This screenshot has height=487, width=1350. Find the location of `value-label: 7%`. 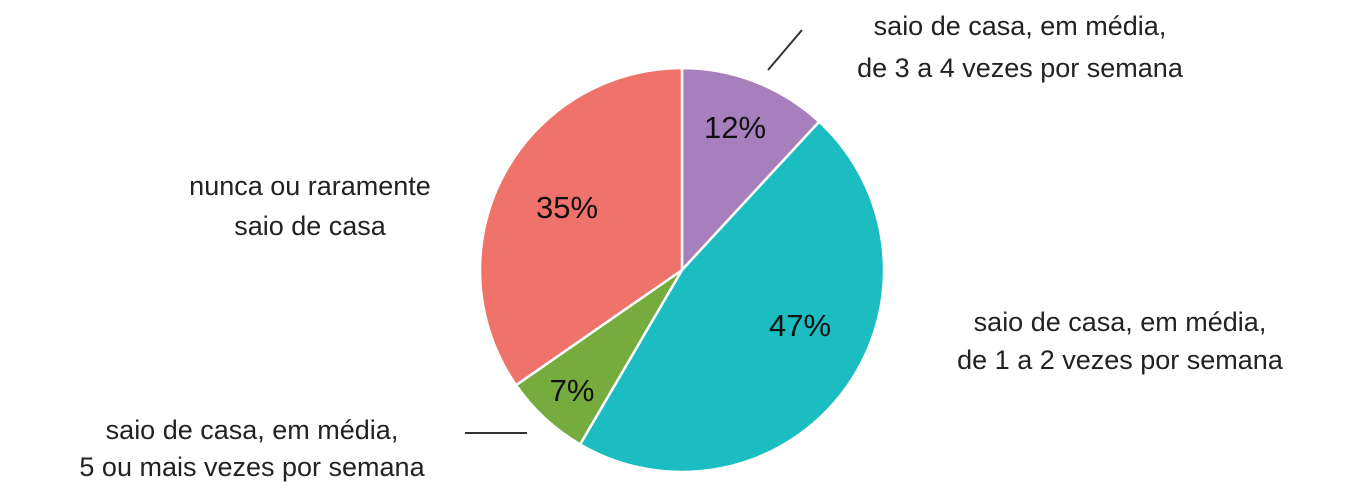

value-label: 7% is located at coordinates (572, 390).